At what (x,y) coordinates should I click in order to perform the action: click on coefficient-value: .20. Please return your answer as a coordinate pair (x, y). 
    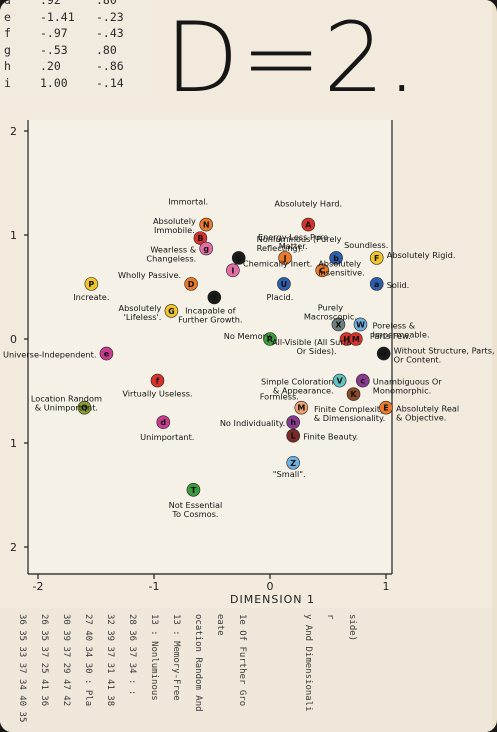
    Looking at the image, I should click on (50, 66).